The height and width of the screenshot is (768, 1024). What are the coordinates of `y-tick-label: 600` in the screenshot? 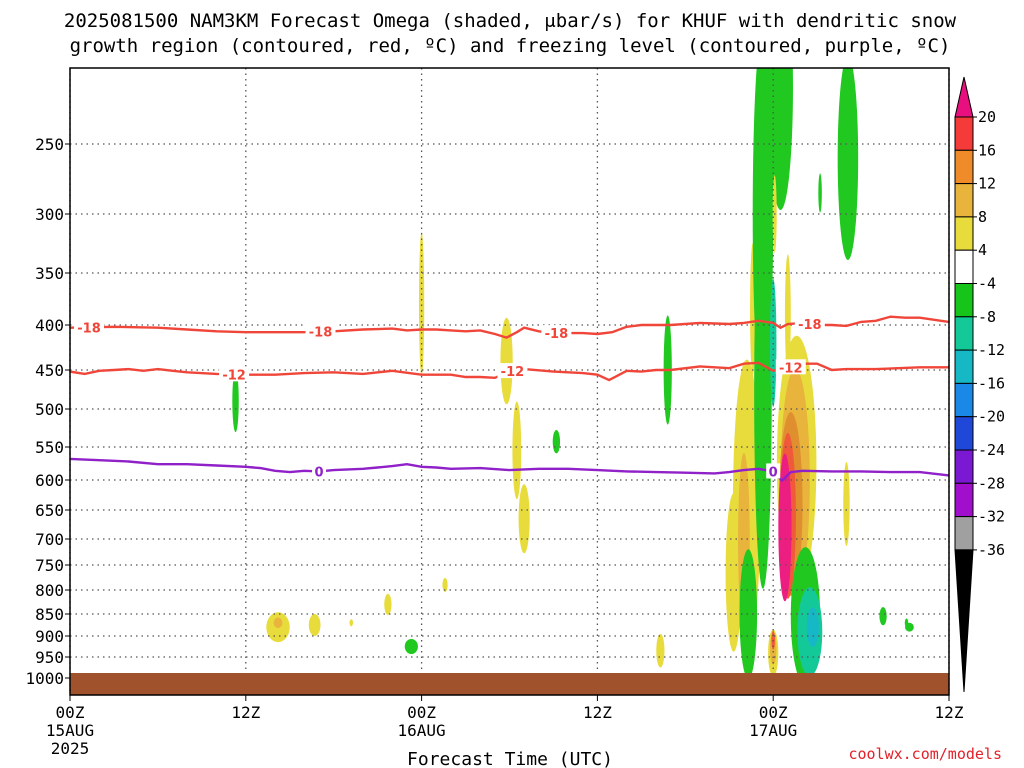 It's located at (49, 480).